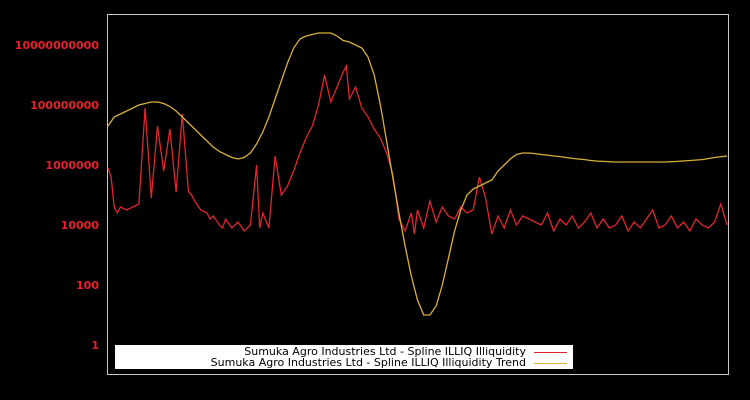  Describe the element at coordinates (72, 165) in the screenshot. I see `y-tick-label: 1000000` at that location.